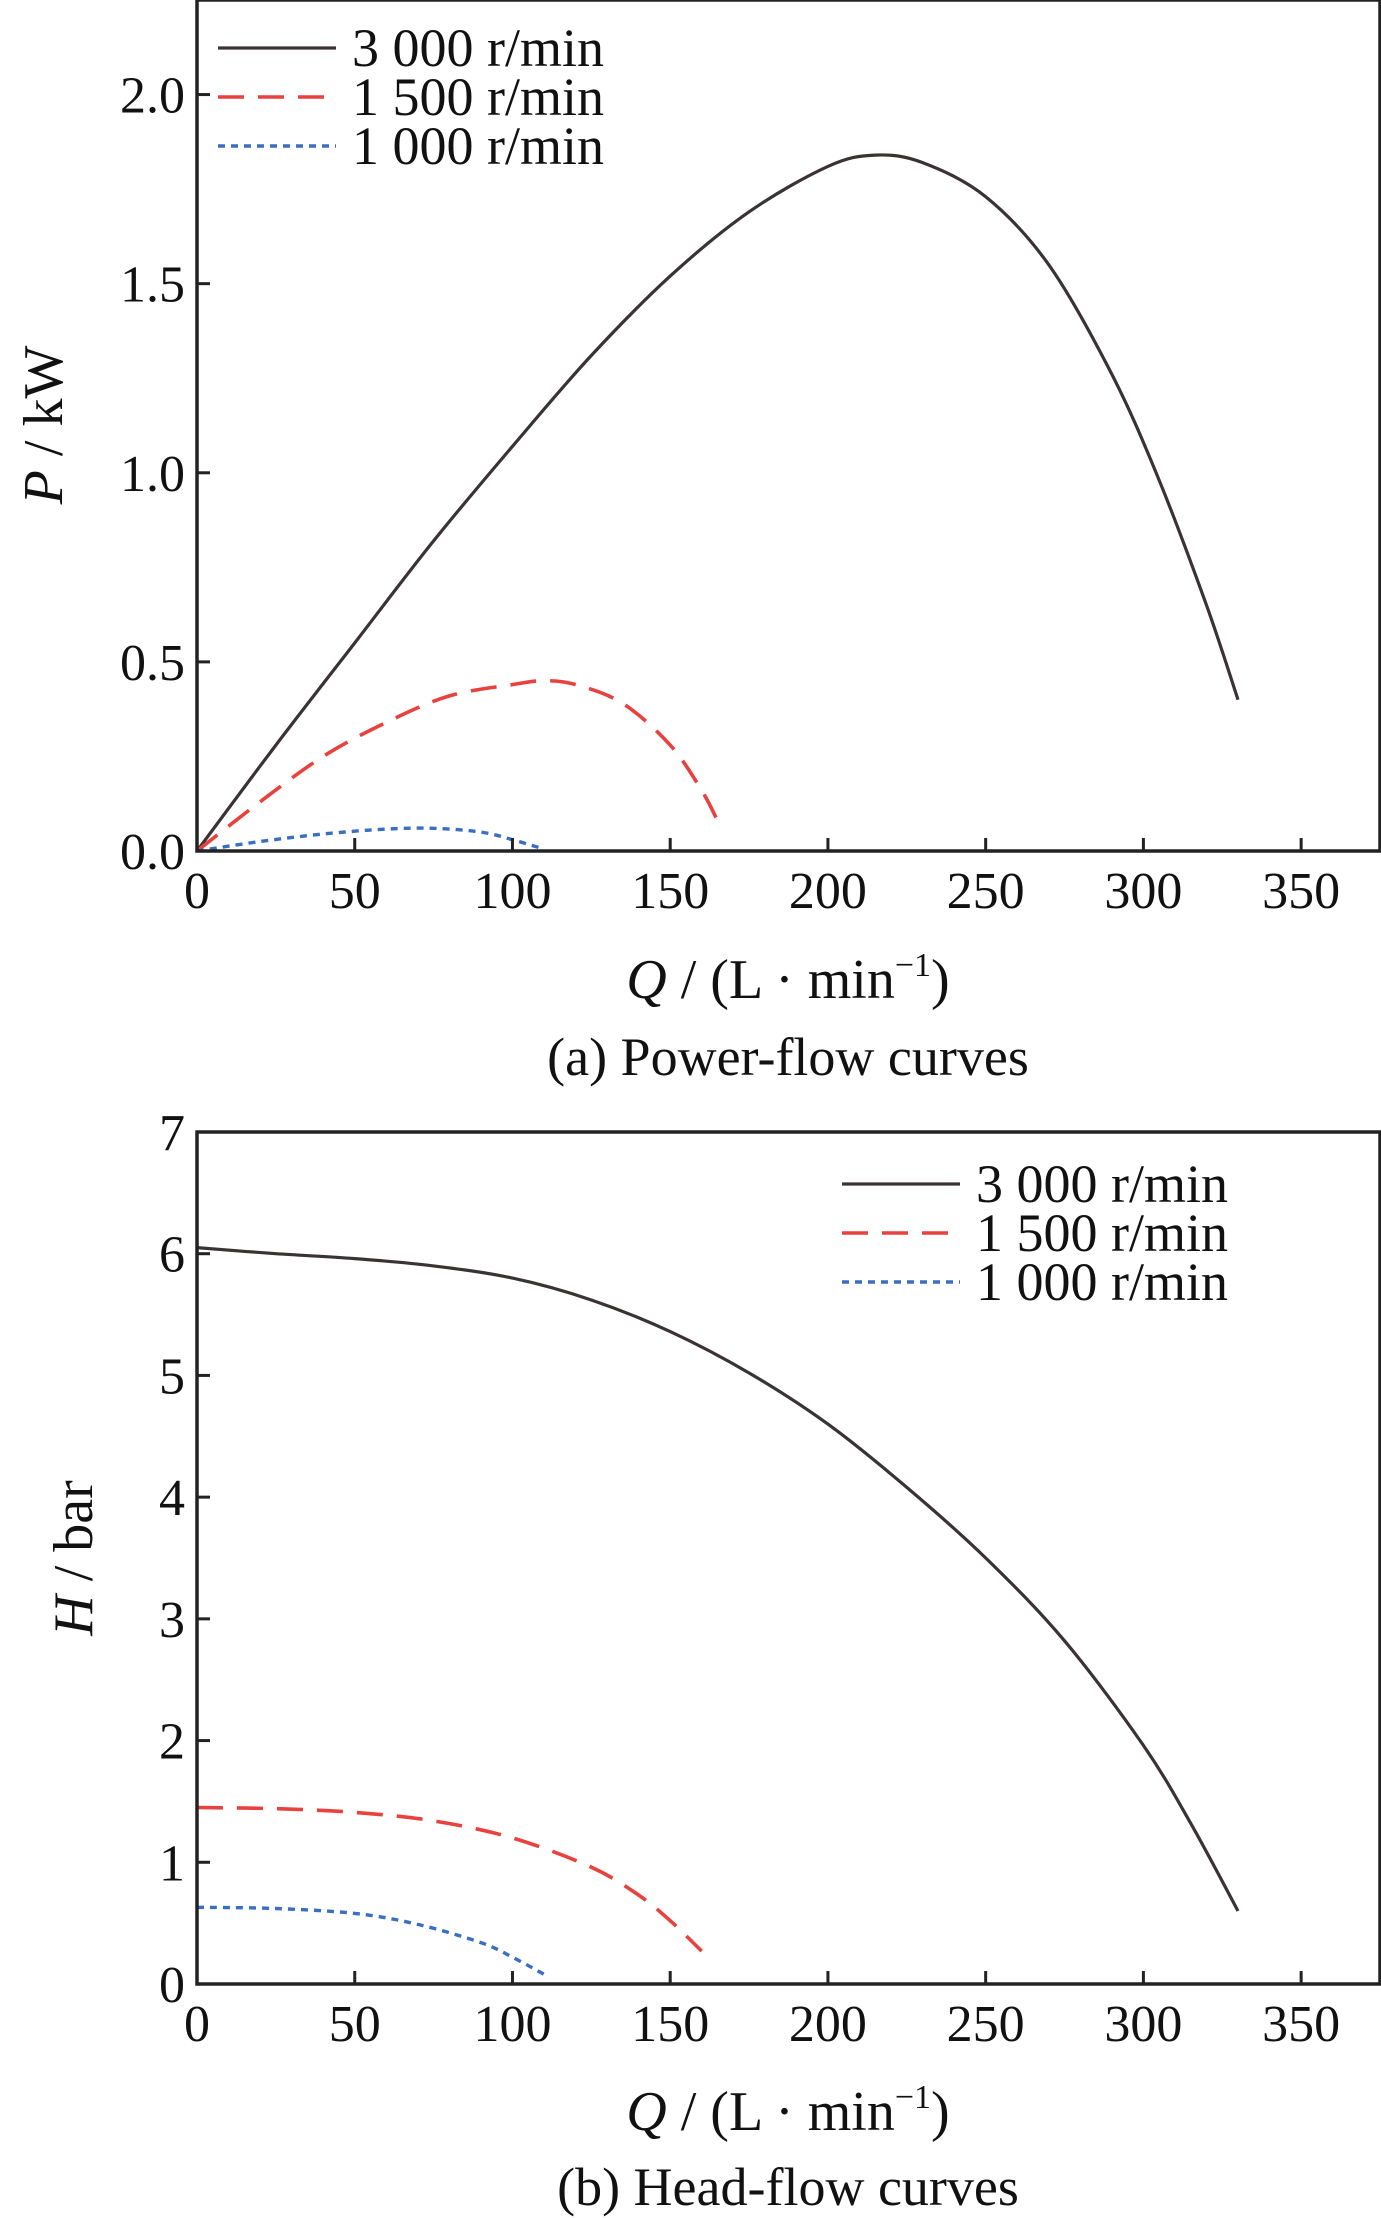 The height and width of the screenshot is (2218, 1381). I want to click on power-y-tick-label: 1.0, so click(152, 474).